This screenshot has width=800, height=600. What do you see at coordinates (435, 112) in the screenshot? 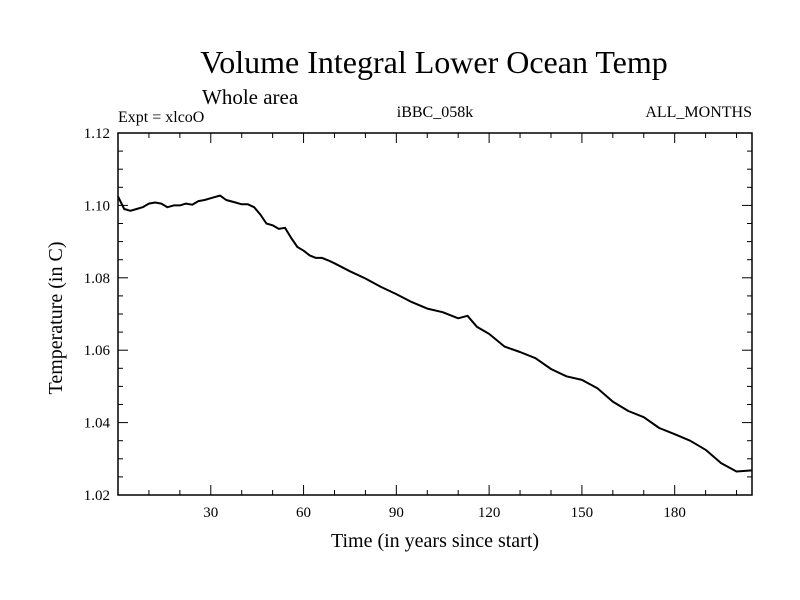
I see `run-id-label: iBBC_058k` at bounding box center [435, 112].